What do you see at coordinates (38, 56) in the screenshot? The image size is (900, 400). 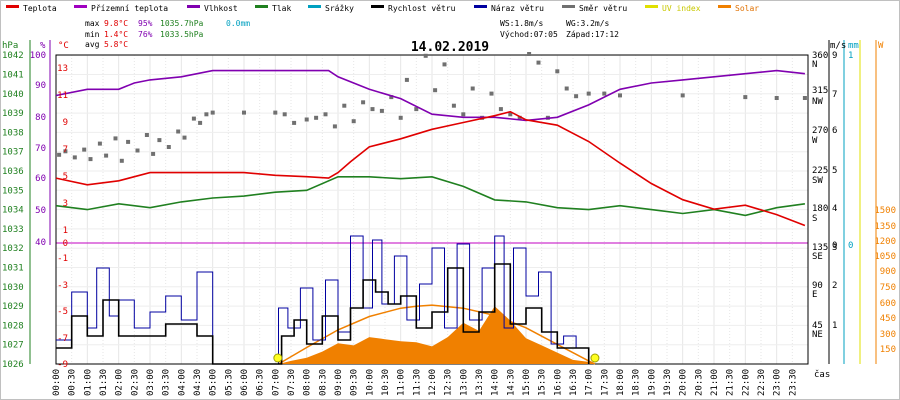 I see `tick-label-humidity: 100` at bounding box center [38, 56].